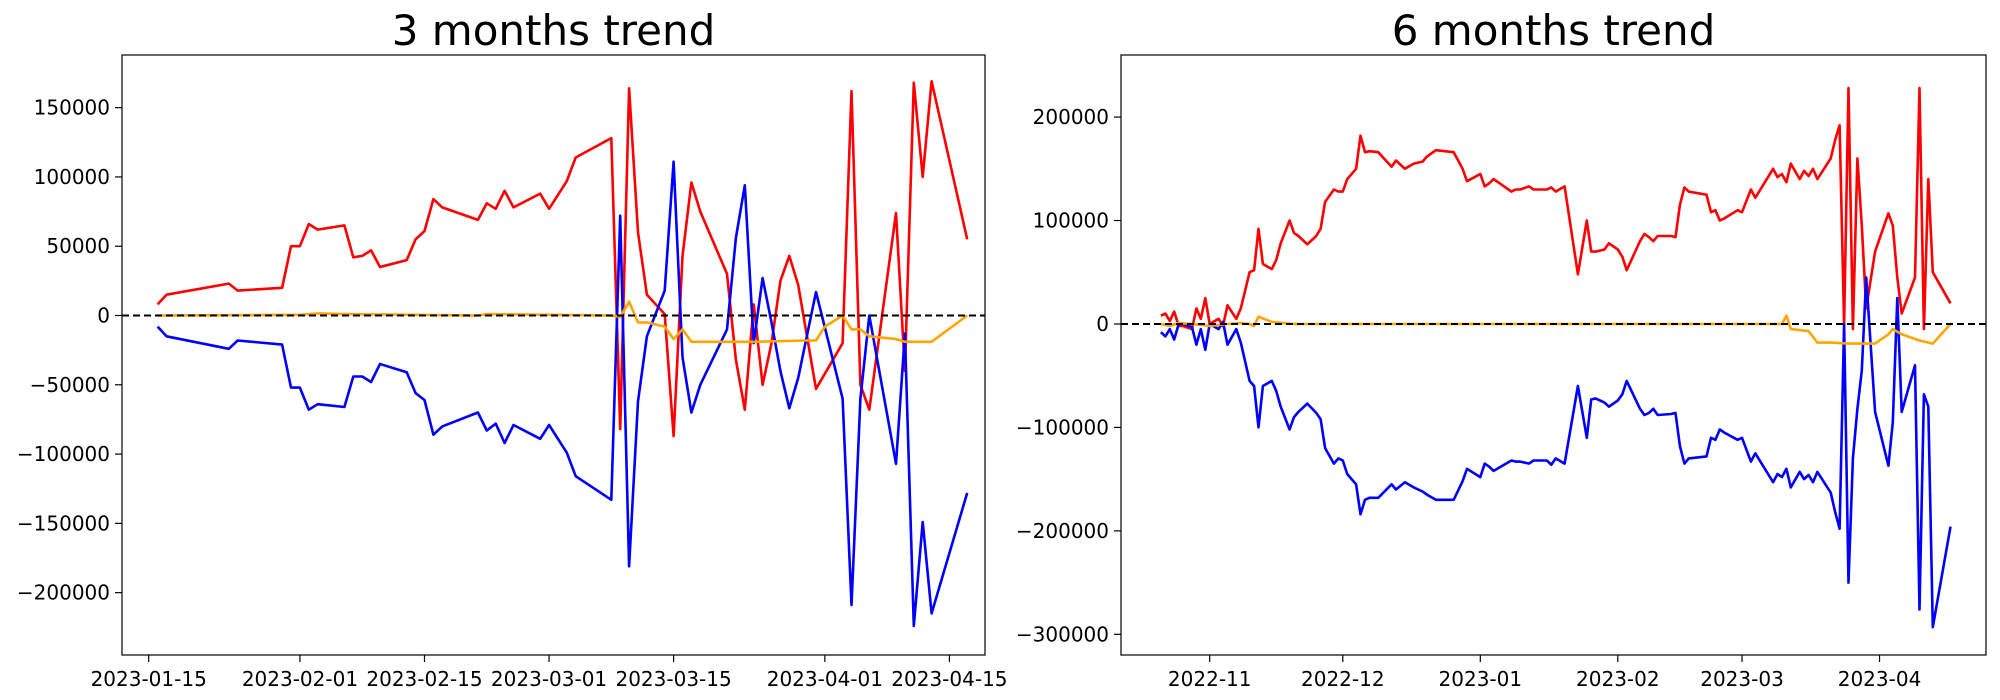  What do you see at coordinates (549, 679) in the screenshot?
I see `x-tick-label: 2023-03-01` at bounding box center [549, 679].